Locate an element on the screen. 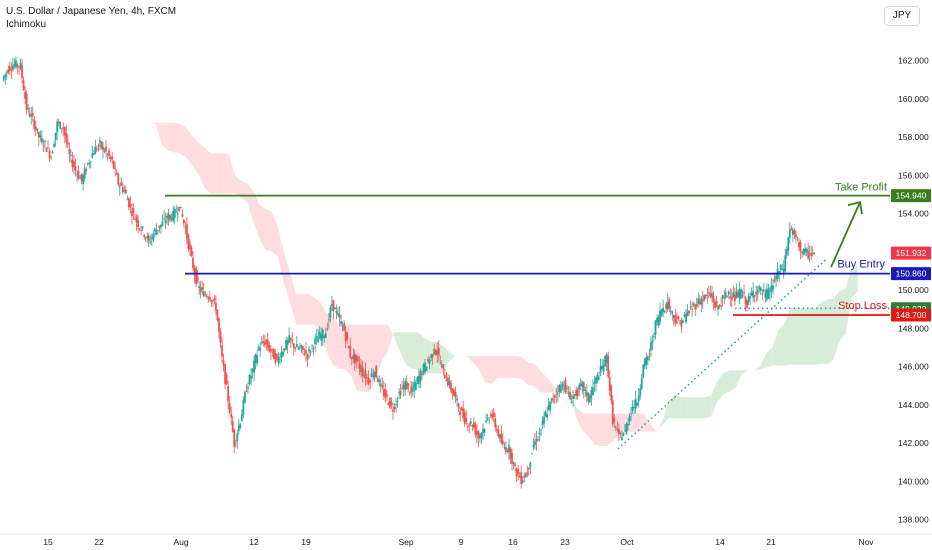 Image resolution: width=932 pixels, height=550 pixels. x-tick-label: 19 is located at coordinates (306, 542).